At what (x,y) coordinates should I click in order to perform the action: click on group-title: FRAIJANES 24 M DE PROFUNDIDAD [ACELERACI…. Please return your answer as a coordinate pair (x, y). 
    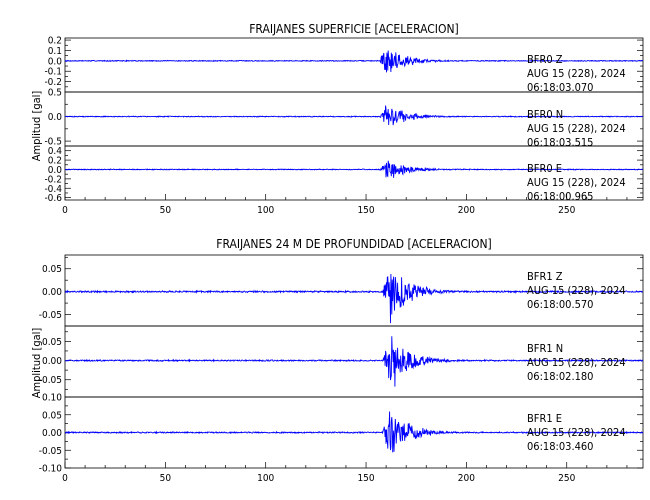
    Looking at the image, I should click on (353, 244).